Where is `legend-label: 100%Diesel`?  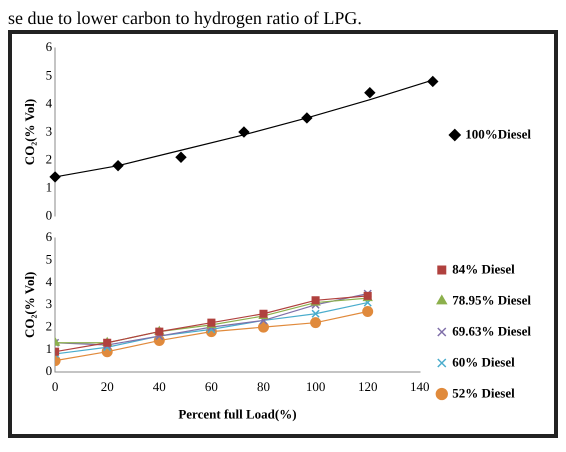
legend-label: 100%Diesel is located at coordinates (498, 134).